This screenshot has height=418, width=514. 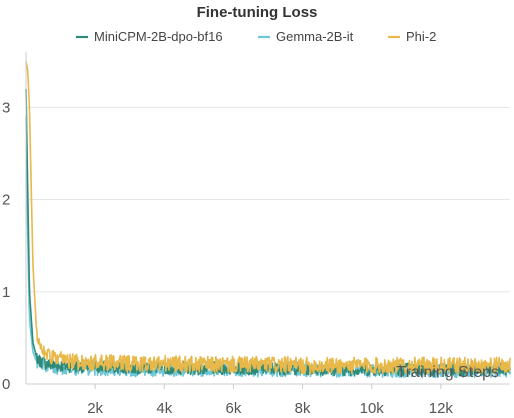 What do you see at coordinates (372, 408) in the screenshot?
I see `x-tick-label: 10k` at bounding box center [372, 408].